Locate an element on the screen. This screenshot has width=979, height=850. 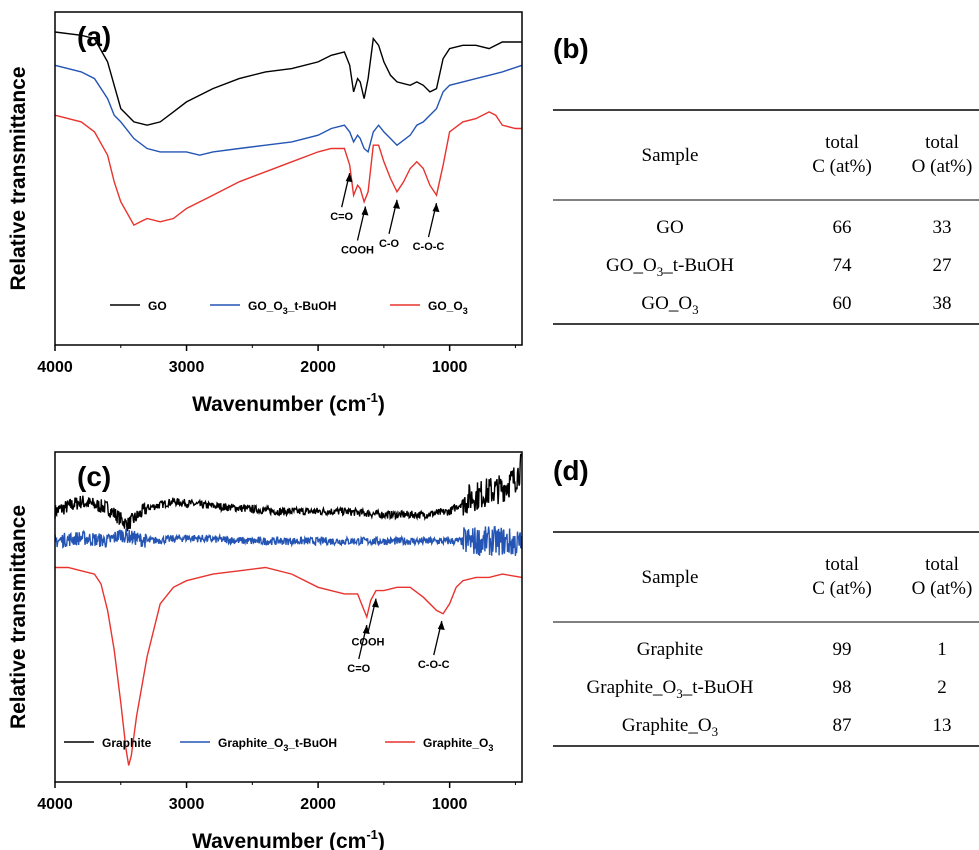
panel-label: (d) is located at coordinates (571, 470).